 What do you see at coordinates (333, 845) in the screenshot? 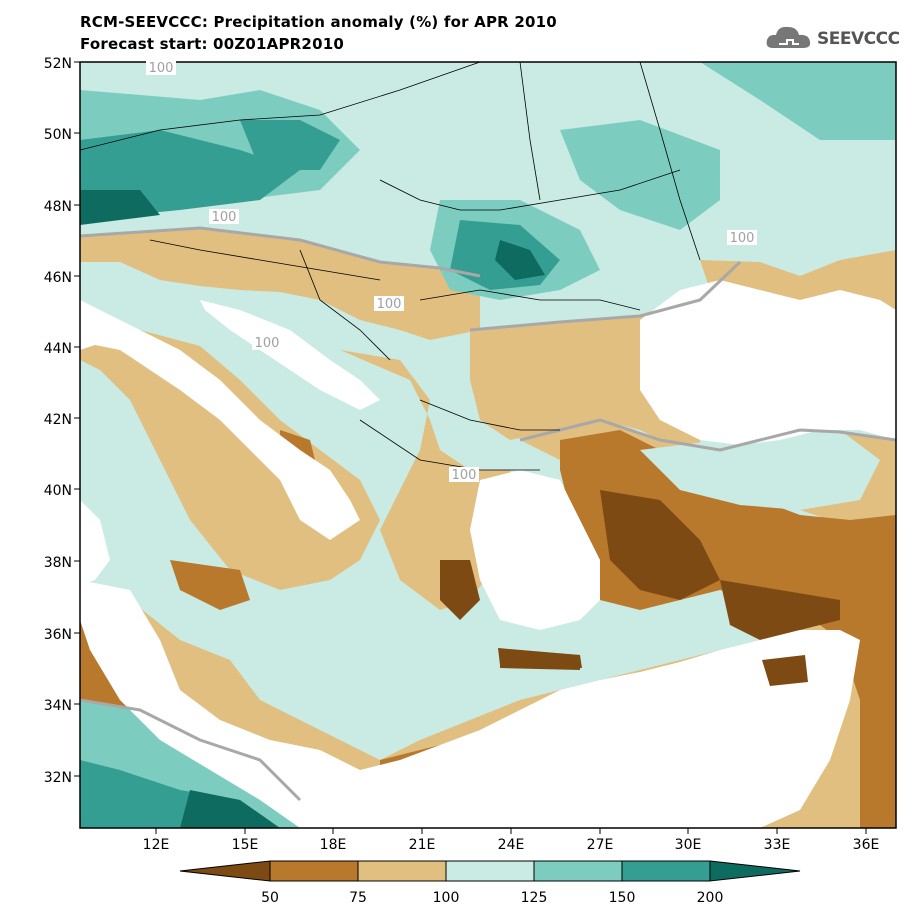
I see `lon-label: 18E` at bounding box center [333, 845].